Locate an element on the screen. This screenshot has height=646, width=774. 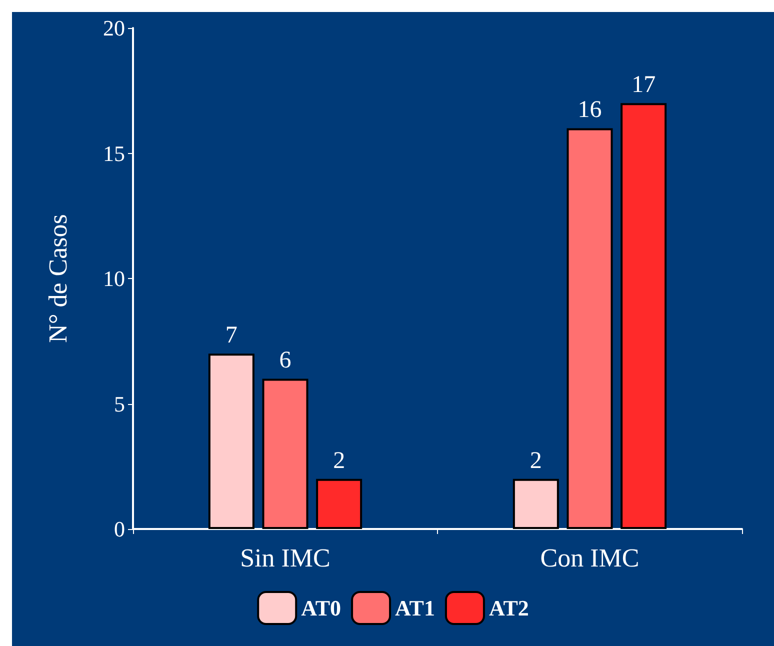
y-tick-label: 5 is located at coordinates (119, 403).